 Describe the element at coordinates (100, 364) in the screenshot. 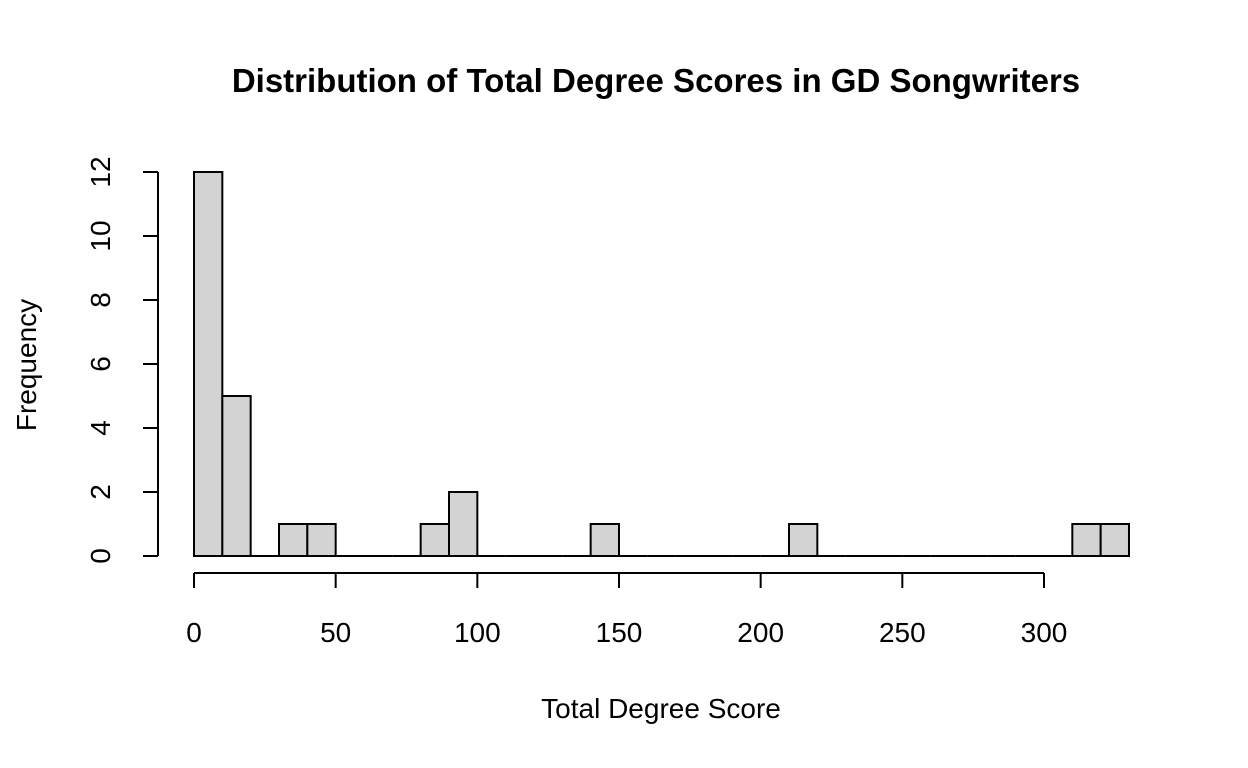

I see `y-tick-label: 6` at that location.